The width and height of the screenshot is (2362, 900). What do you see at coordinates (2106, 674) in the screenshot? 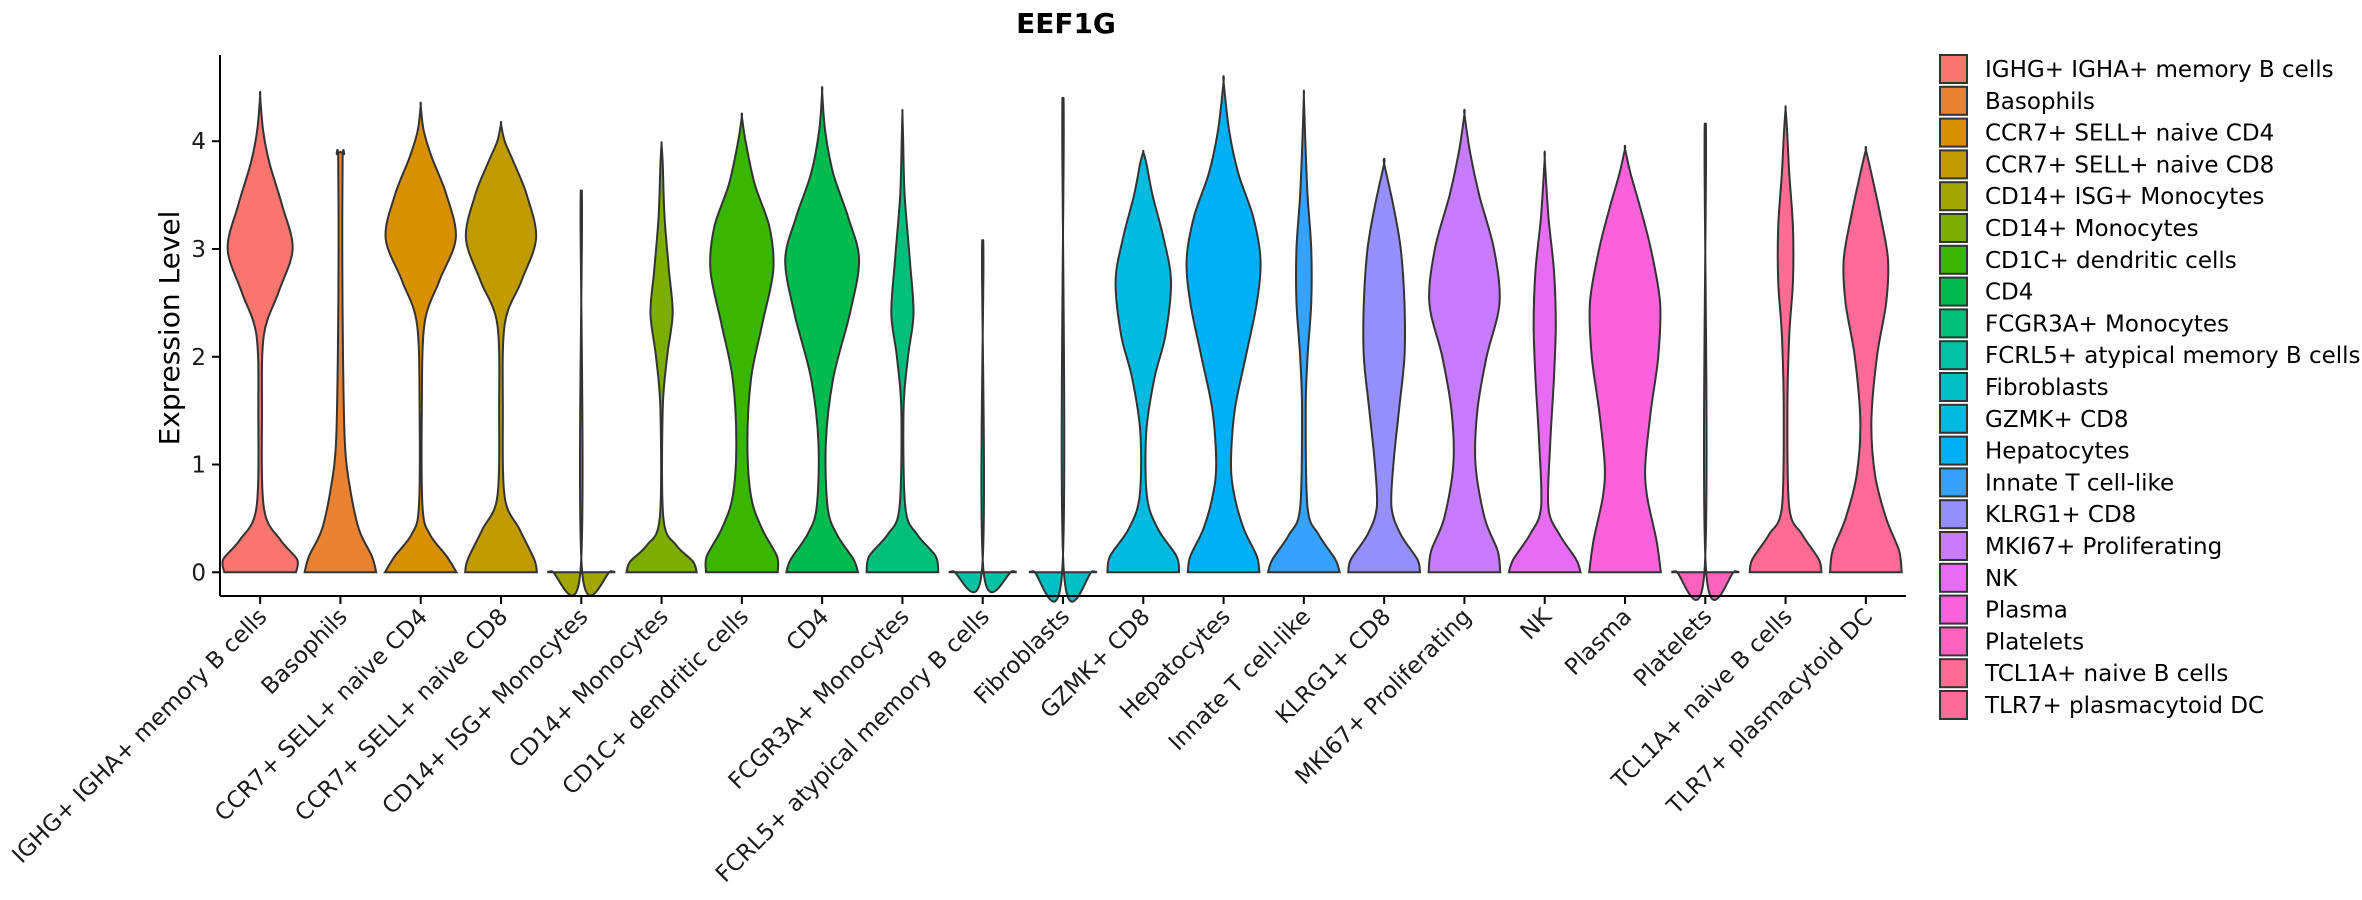
I see `legend-label: TCL1A+ naive B cells` at bounding box center [2106, 674].